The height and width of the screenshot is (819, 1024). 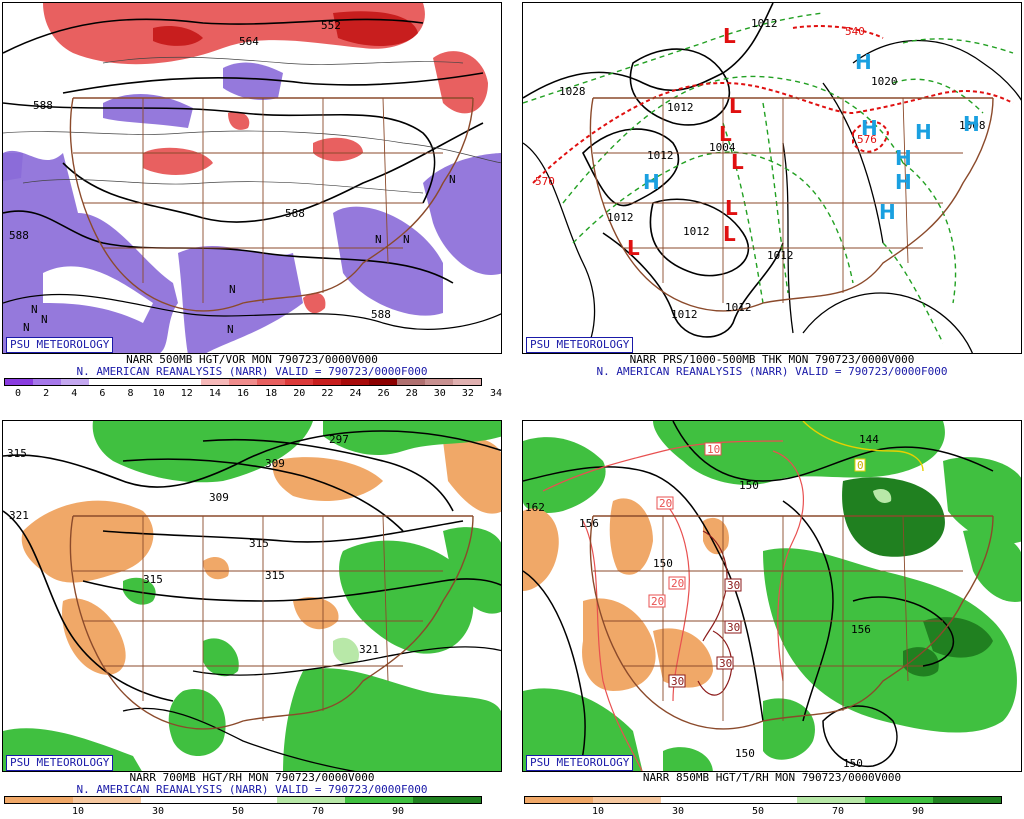 I want to click on thk-label-570: 570, so click(x=545, y=181).